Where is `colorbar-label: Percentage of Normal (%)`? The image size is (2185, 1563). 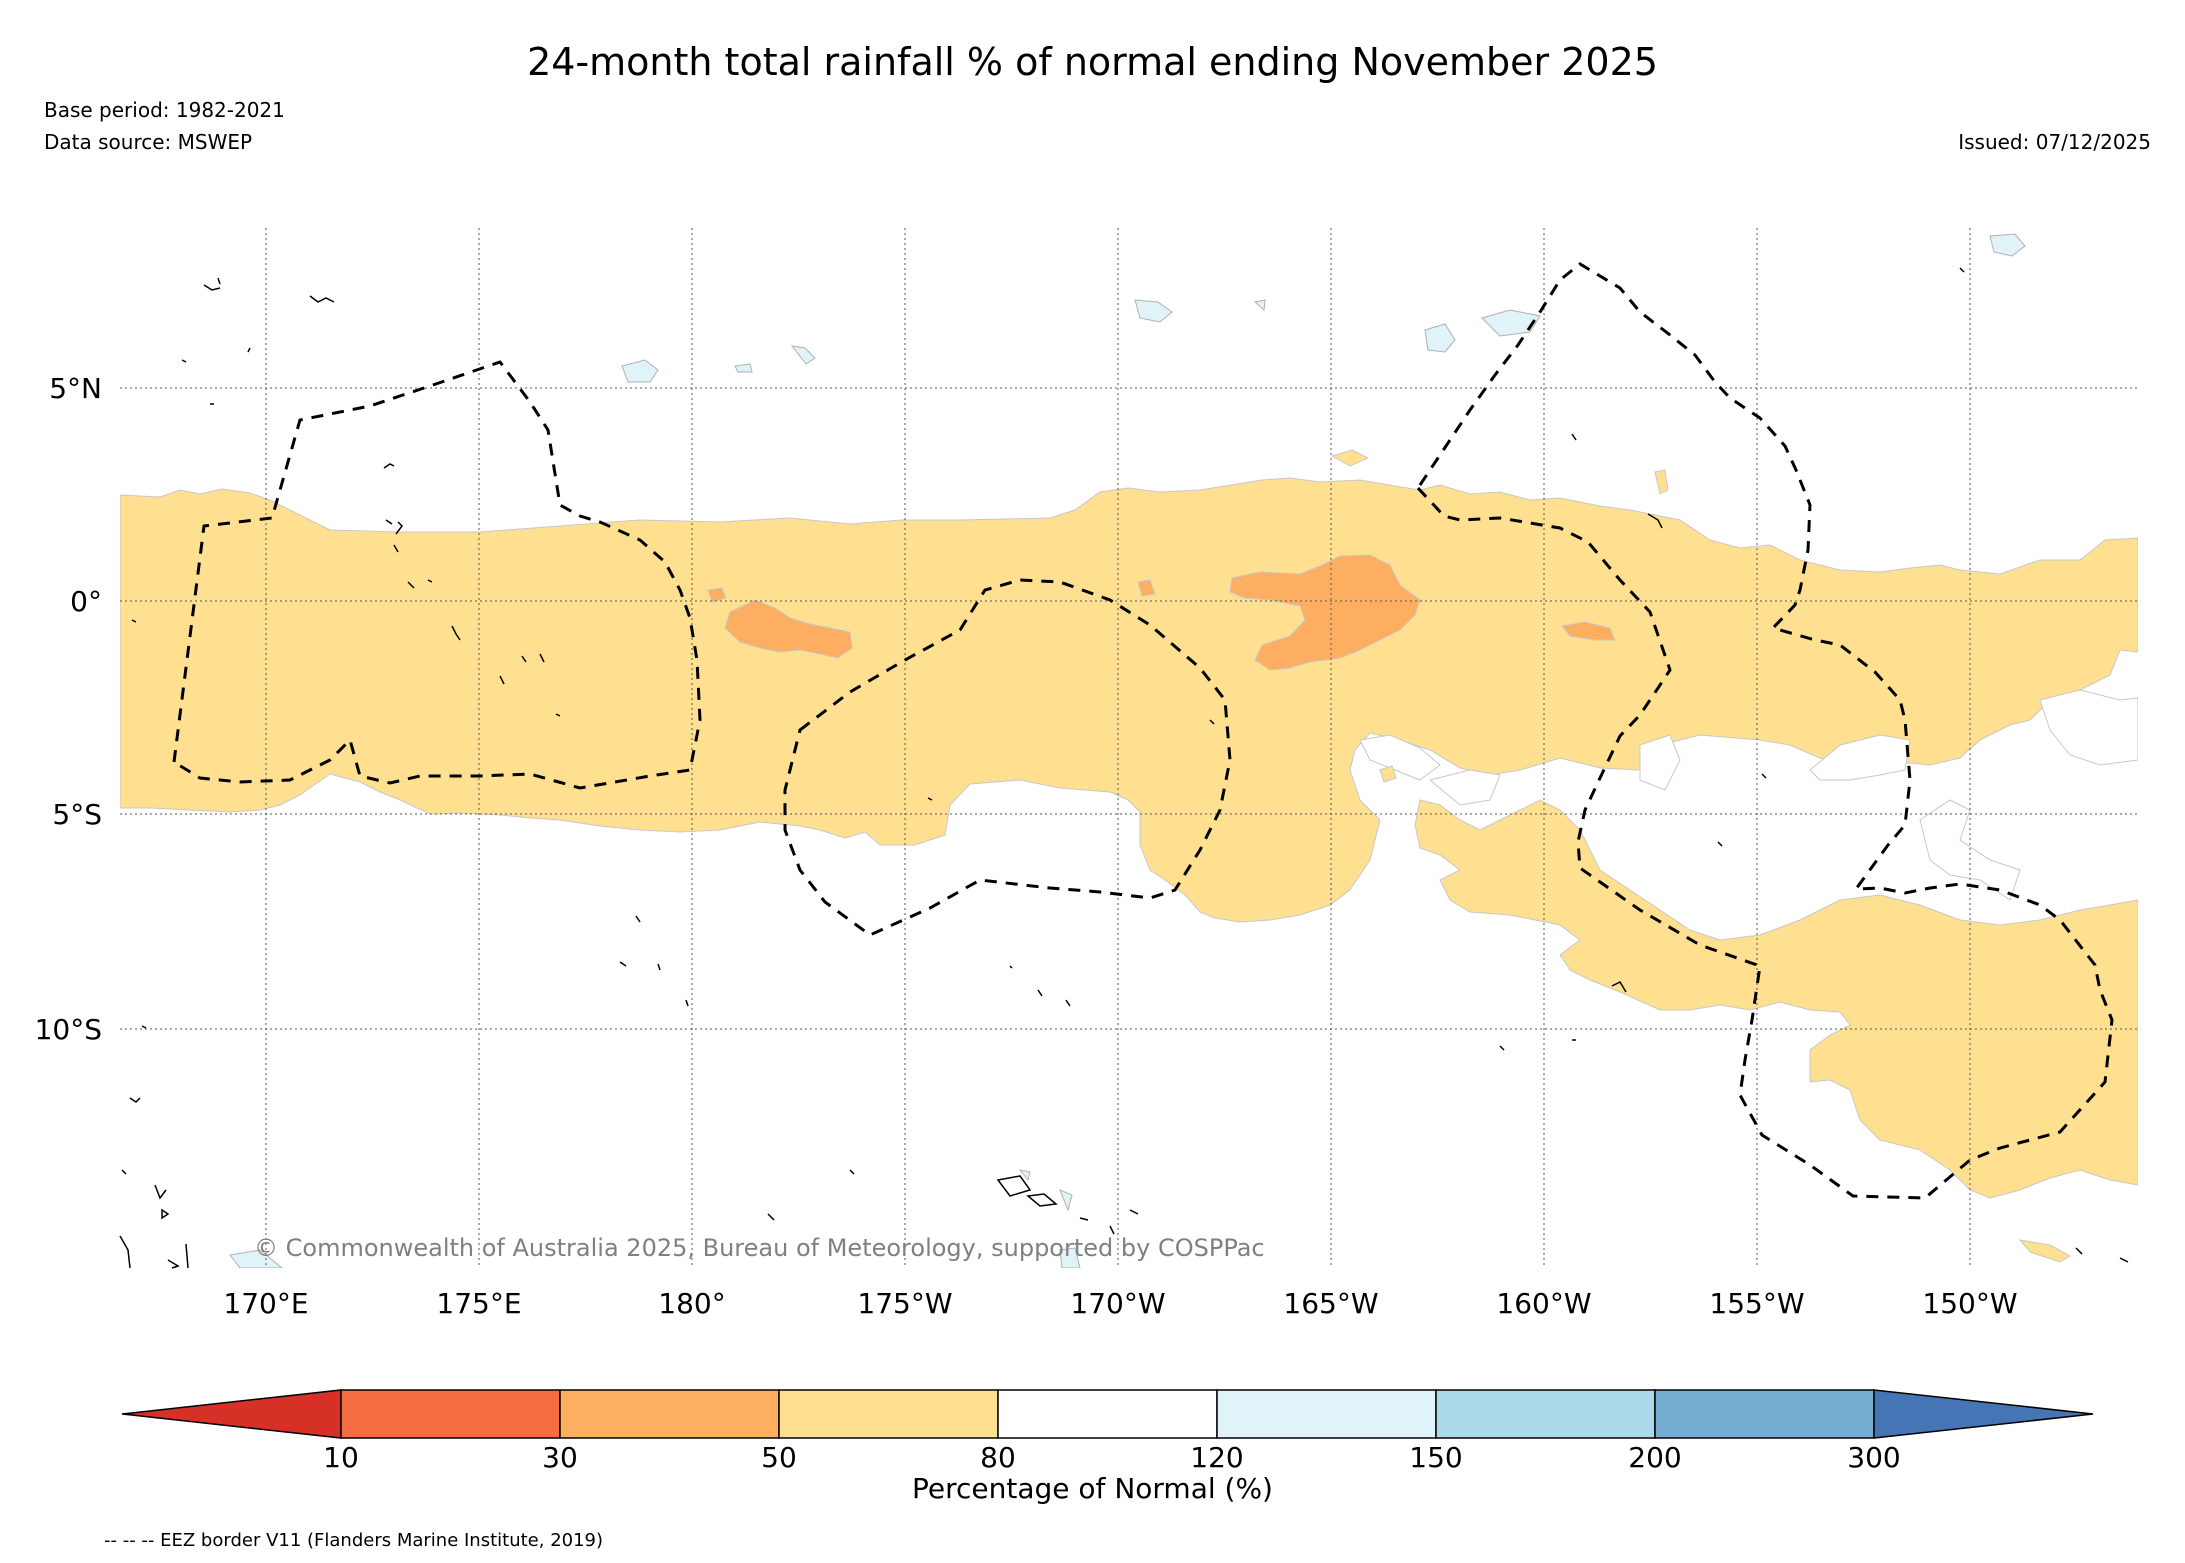
colorbar-label: Percentage of Normal (%) is located at coordinates (1092, 1488).